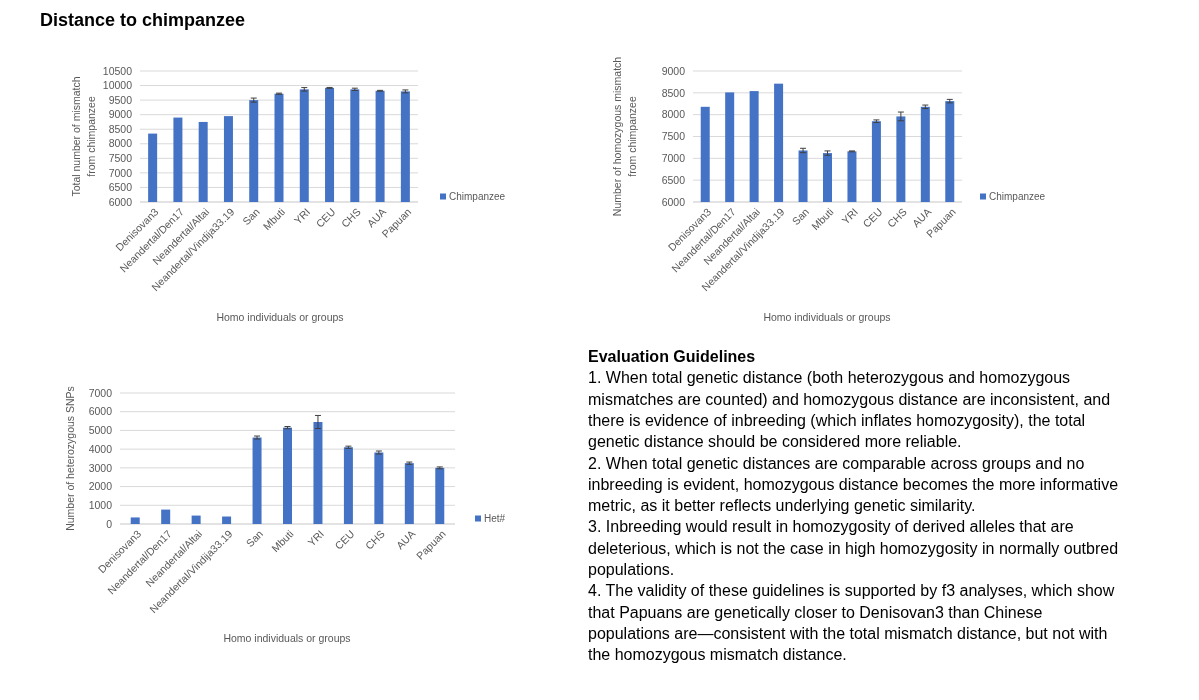  I want to click on text: Evaluation Guidelines, so click(672, 356).